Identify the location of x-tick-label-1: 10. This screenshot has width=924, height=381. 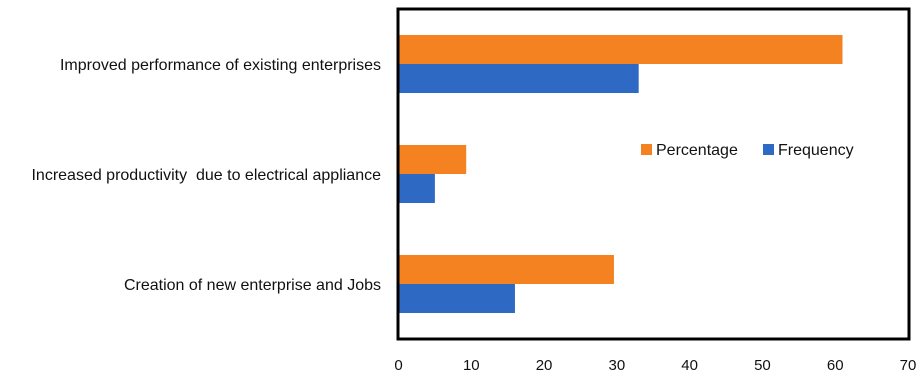
(471, 365).